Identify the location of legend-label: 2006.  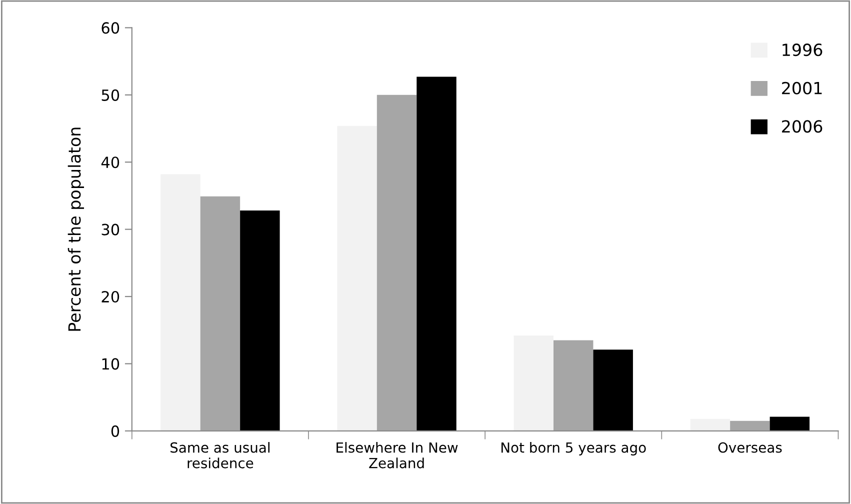
(802, 126).